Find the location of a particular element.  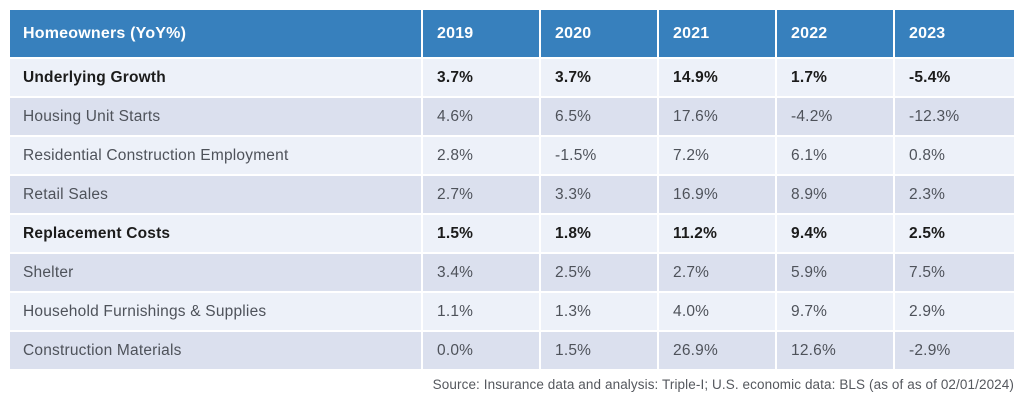

table-row: Underlying Growth 3.7% 3.7% 14.9% 1.7% -5.4% is located at coordinates (512, 77).